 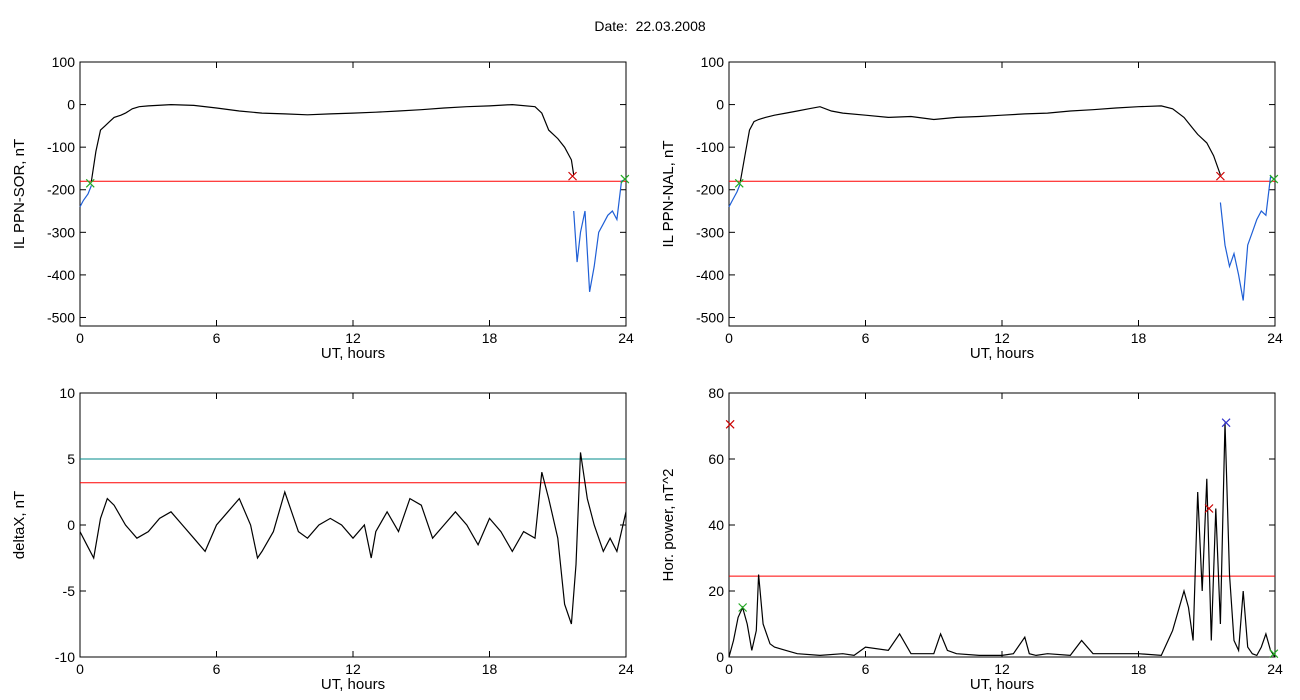 I want to click on y-tick-label: 5, so click(x=71, y=459).